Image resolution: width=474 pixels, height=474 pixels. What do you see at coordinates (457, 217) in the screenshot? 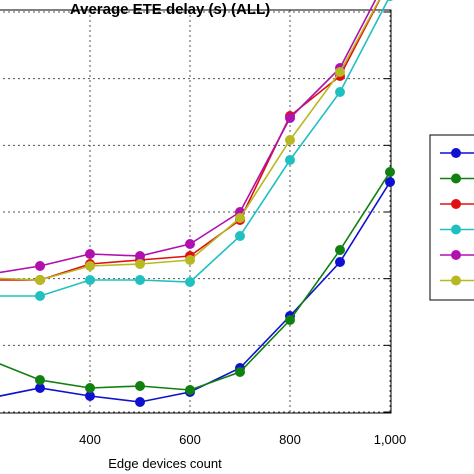
I see `legend-items` at bounding box center [457, 217].